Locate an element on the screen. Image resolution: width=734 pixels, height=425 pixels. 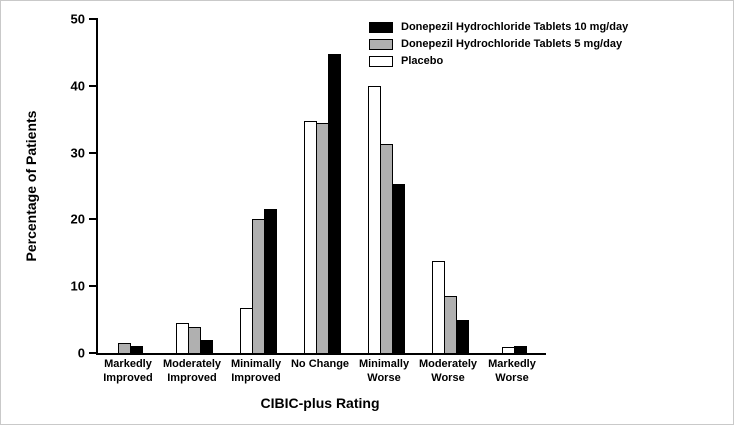
category-label: Minimally Worse is located at coordinates (384, 371).